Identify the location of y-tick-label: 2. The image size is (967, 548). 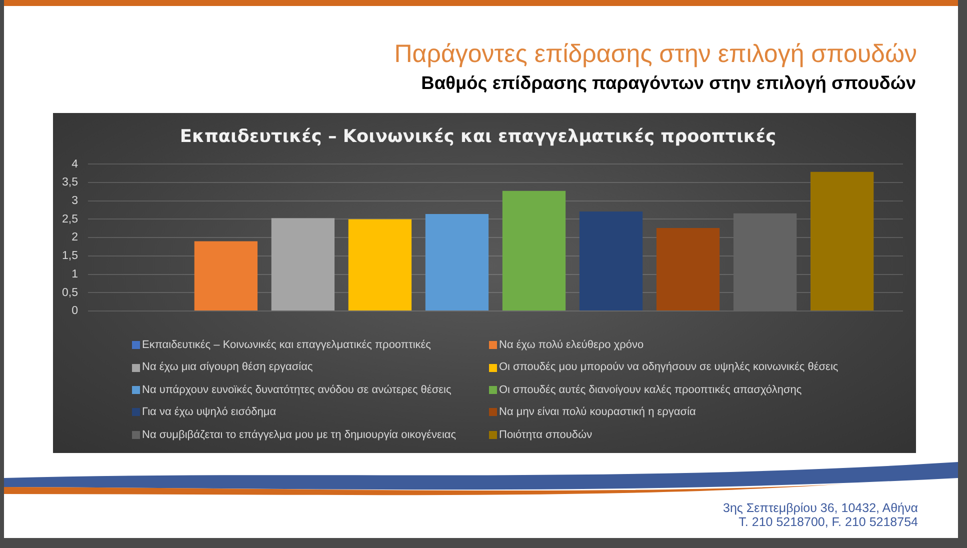
(75, 238).